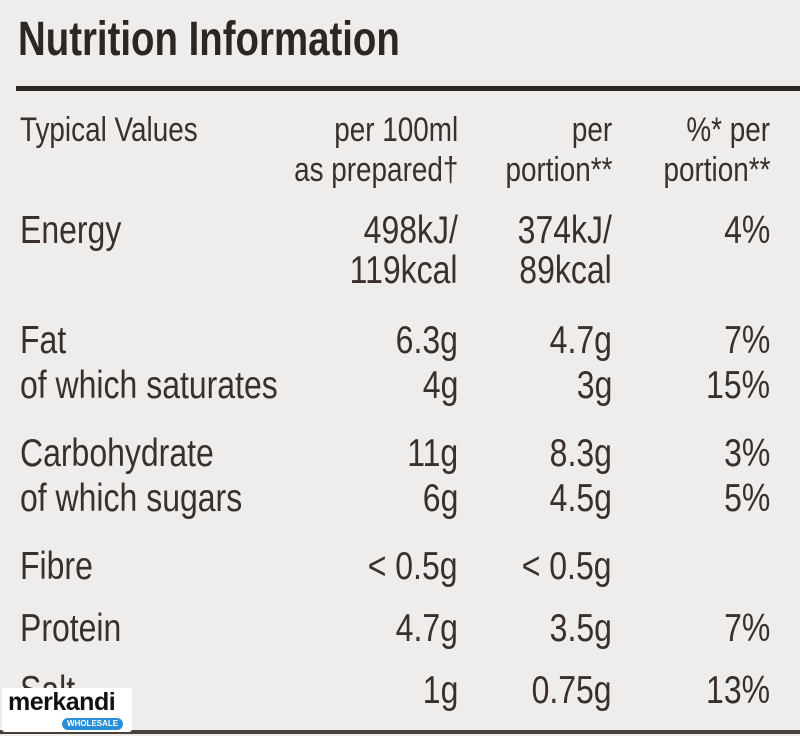 The image size is (800, 736). I want to click on row-value: 3g, so click(594, 385).